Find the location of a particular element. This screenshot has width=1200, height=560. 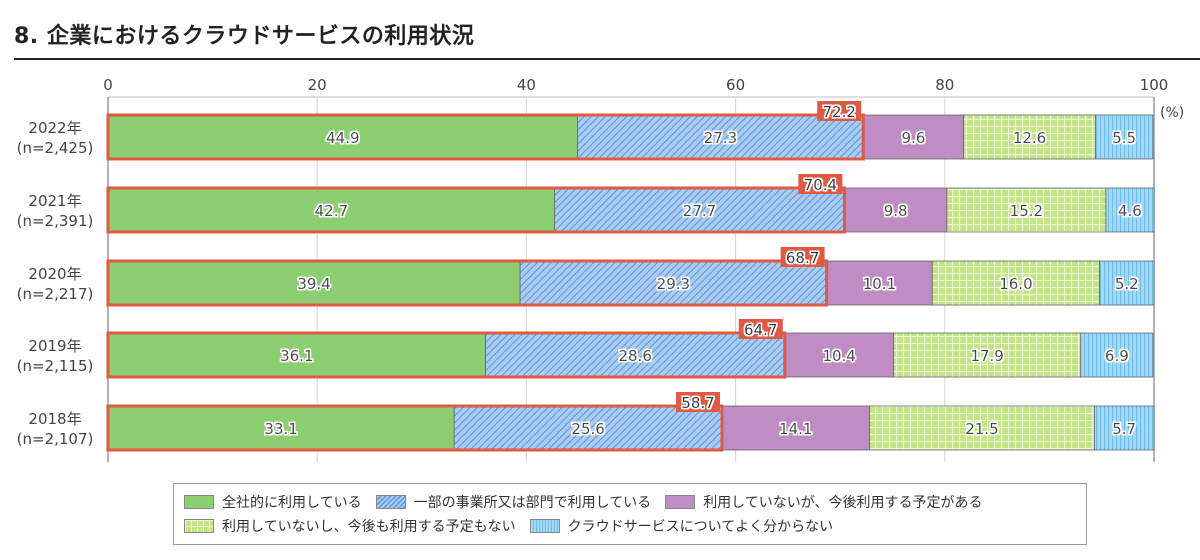

bar-value-label: 5.5 is located at coordinates (1124, 138).